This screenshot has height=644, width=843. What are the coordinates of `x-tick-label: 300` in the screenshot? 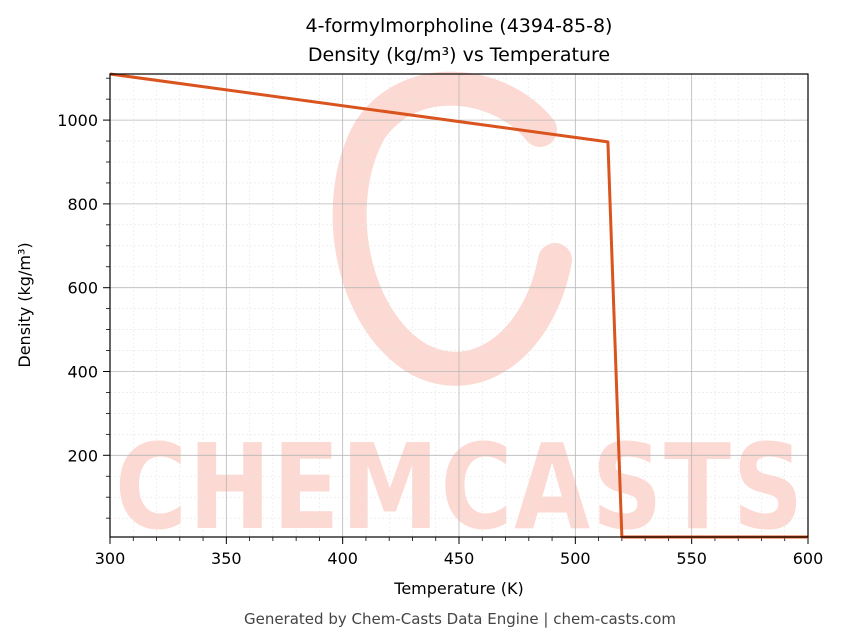 It's located at (110, 558).